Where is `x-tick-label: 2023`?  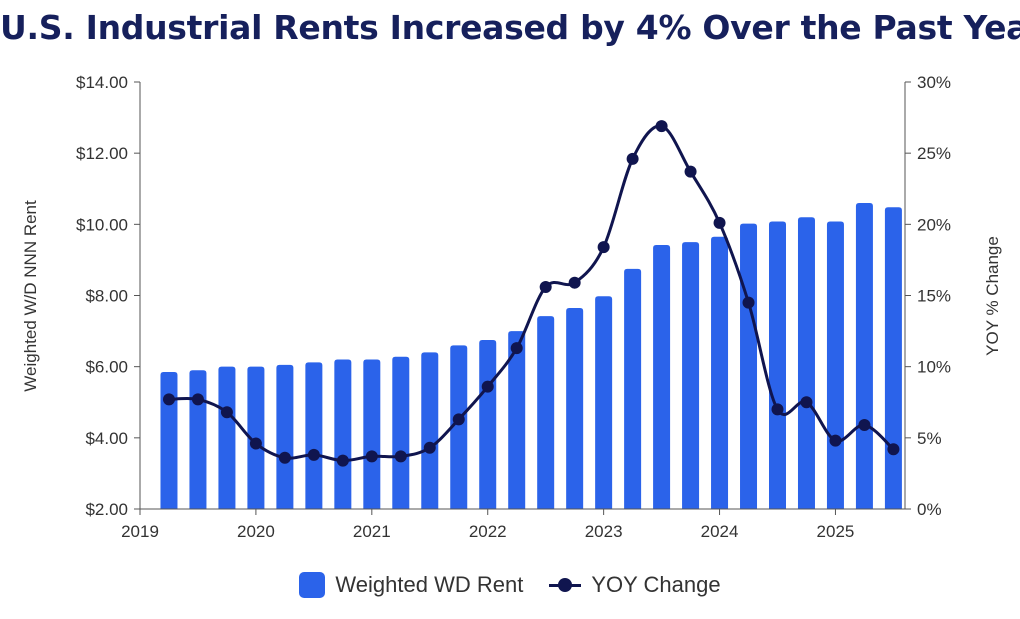
x-tick-label: 2023 is located at coordinates (604, 531).